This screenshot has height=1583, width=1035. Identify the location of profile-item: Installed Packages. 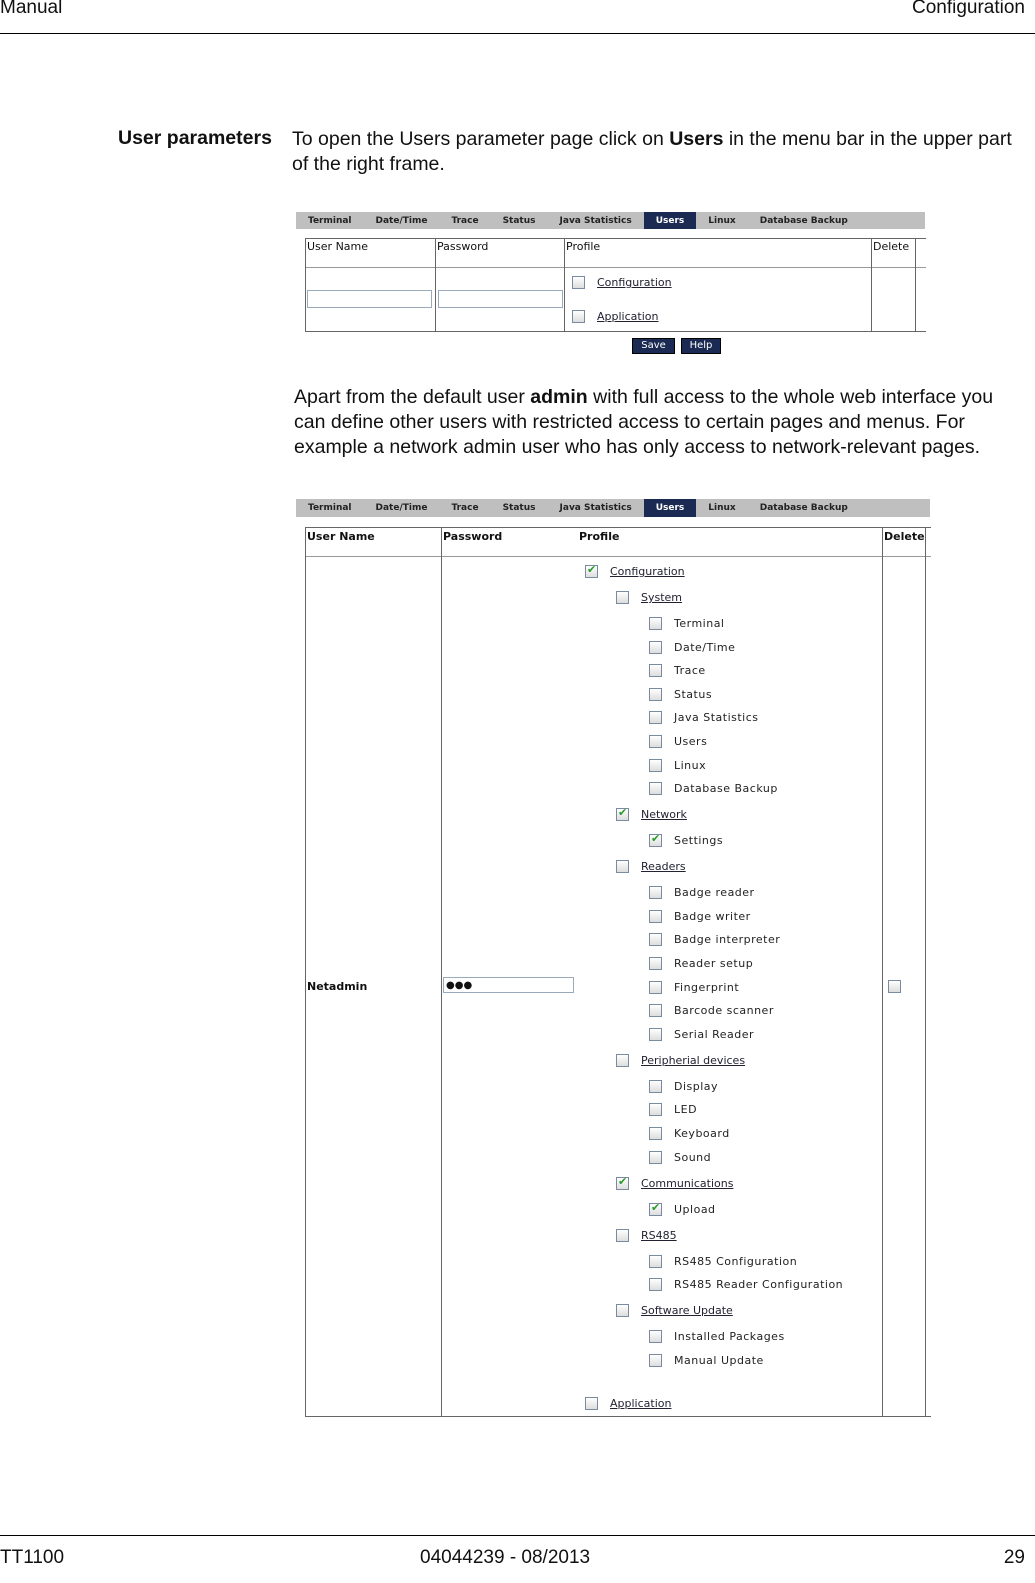
(717, 1337).